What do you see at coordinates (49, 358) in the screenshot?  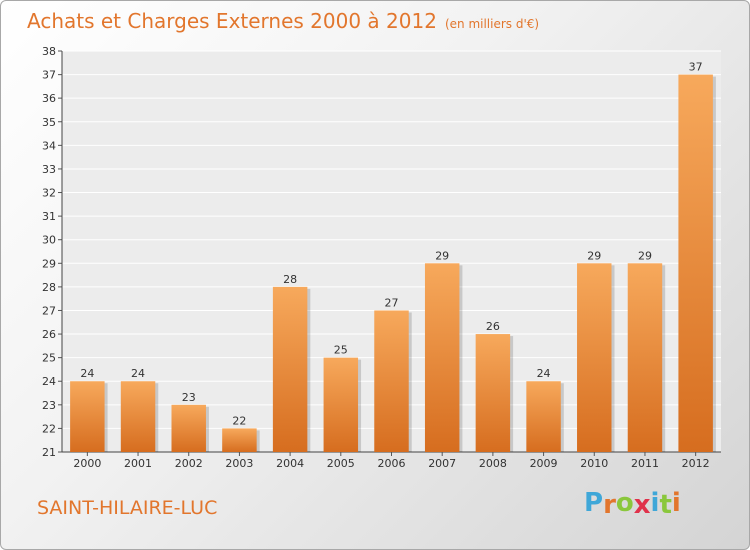 I see `y-tick-label: 25` at bounding box center [49, 358].